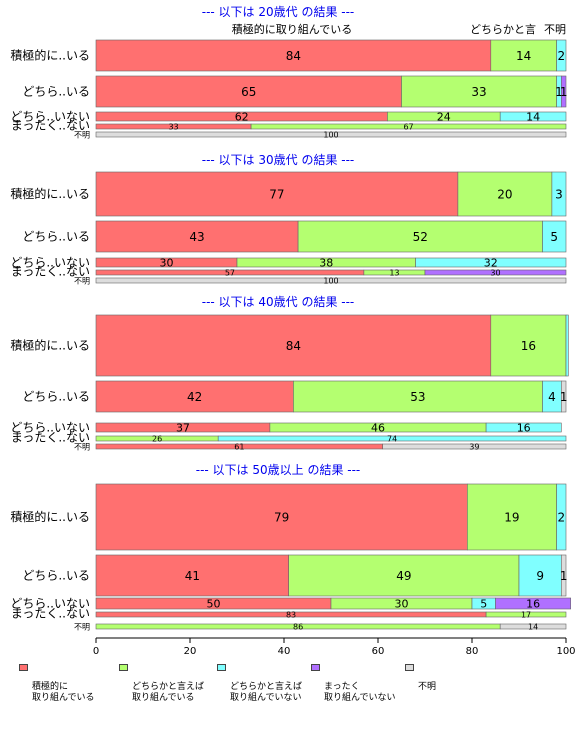 The image size is (580, 747). Describe the element at coordinates (266, 692) in the screenshot. I see `legend-label-dochiraka-inai: どちらかと言えば 取り組んでいない` at that location.